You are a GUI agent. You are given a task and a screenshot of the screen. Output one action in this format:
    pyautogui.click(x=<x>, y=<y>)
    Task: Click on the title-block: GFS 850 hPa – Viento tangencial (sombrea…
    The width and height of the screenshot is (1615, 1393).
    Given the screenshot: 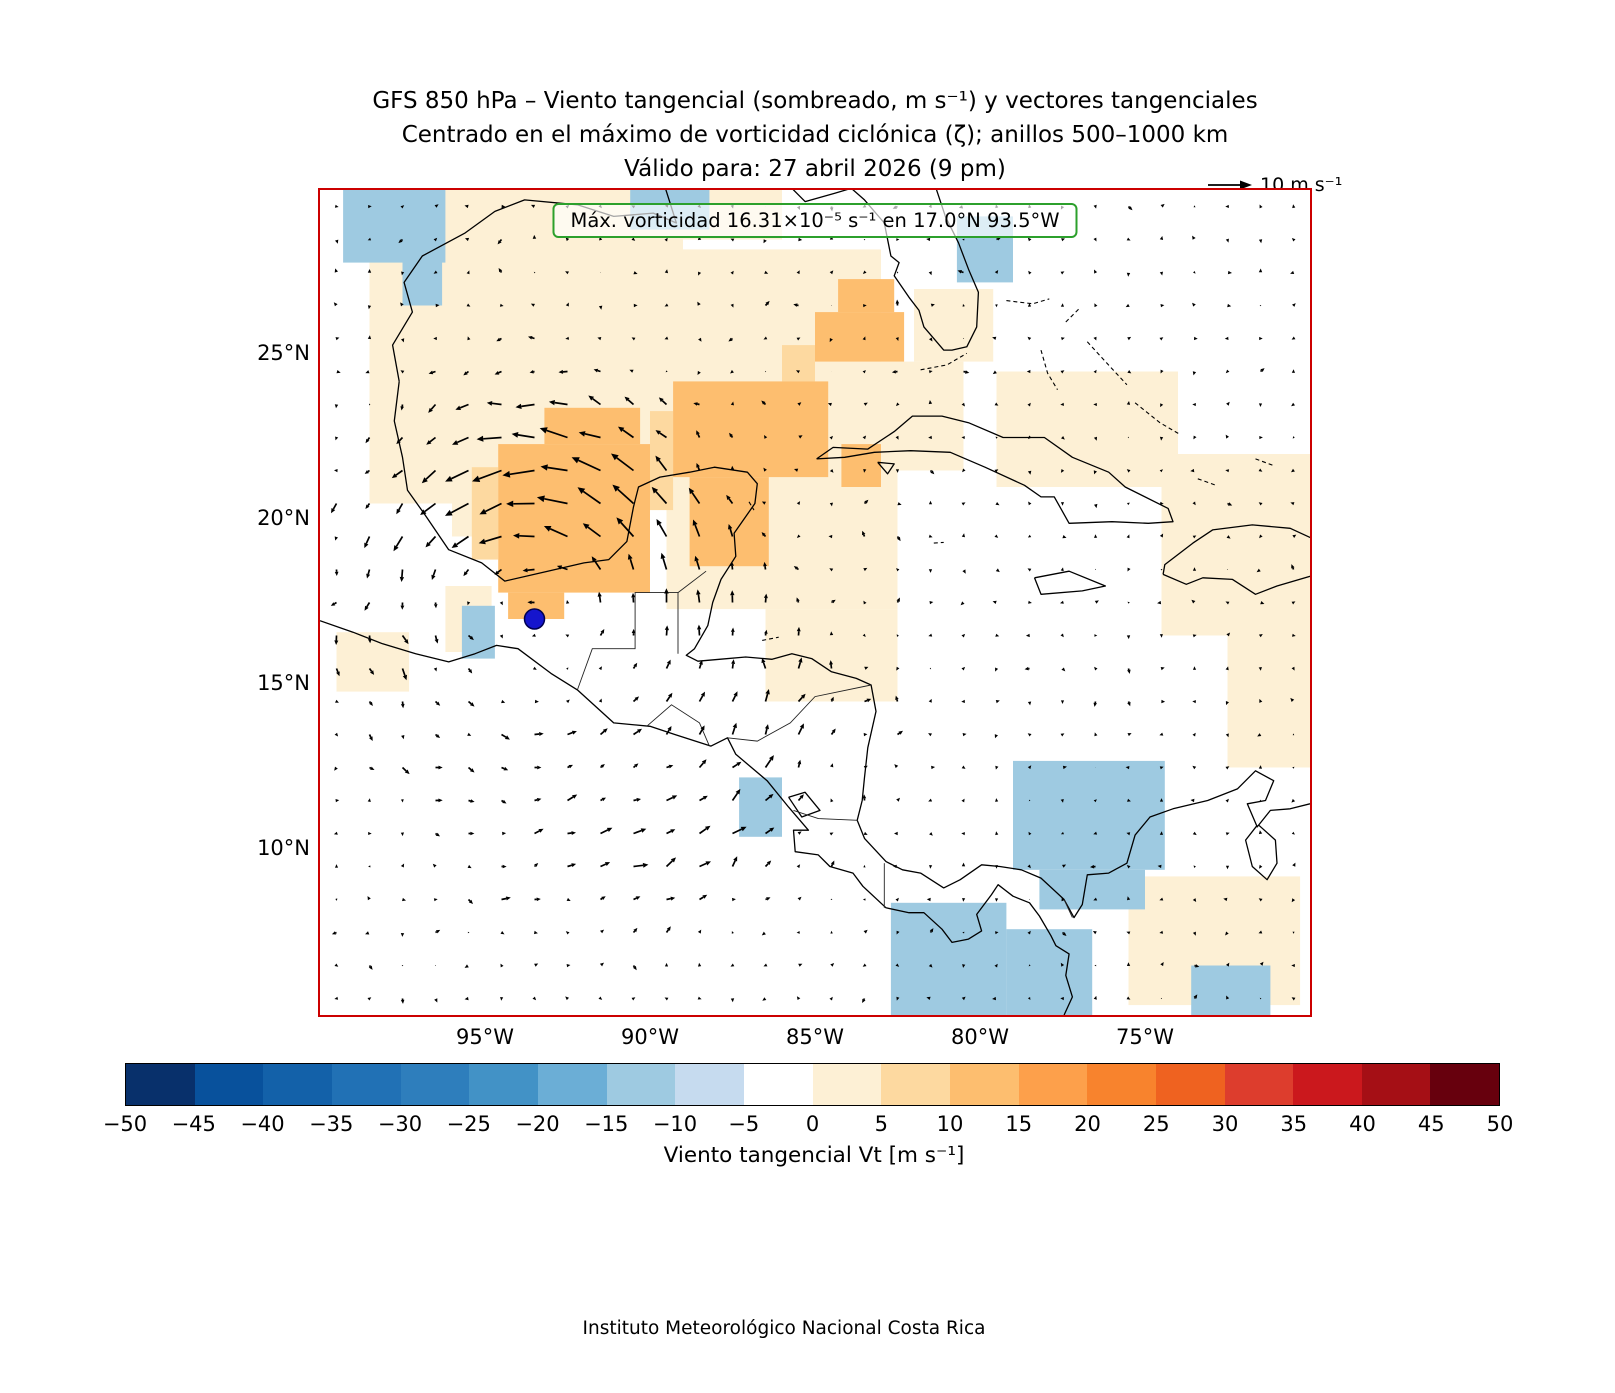 What is the action you would take?
    pyautogui.click(x=814, y=135)
    